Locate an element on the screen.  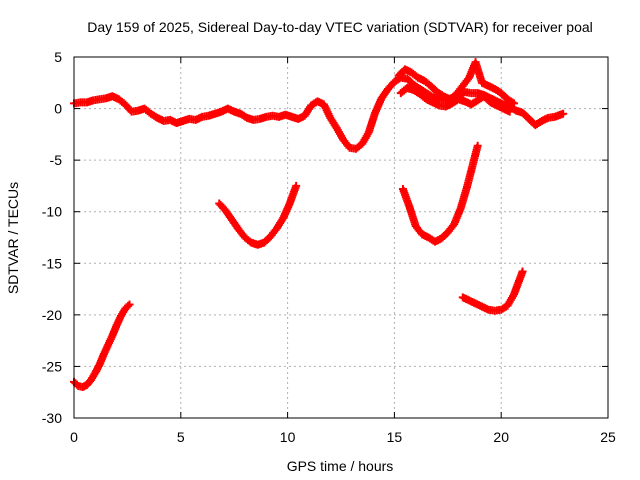
series-arc-18-21h is located at coordinates (492, 291).